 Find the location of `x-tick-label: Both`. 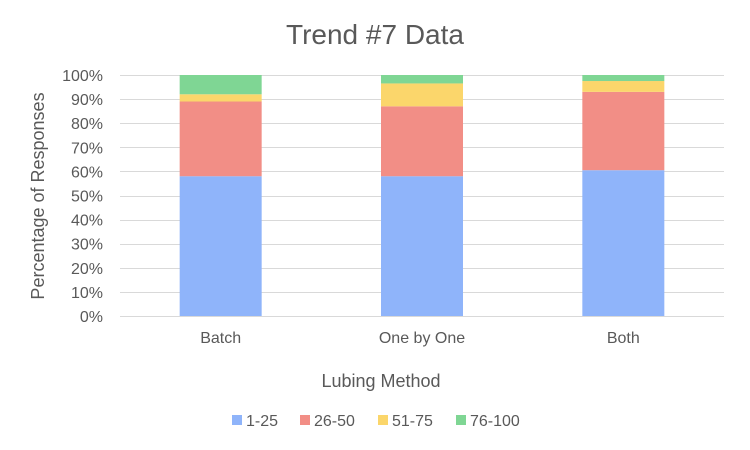

x-tick-label: Both is located at coordinates (623, 338).